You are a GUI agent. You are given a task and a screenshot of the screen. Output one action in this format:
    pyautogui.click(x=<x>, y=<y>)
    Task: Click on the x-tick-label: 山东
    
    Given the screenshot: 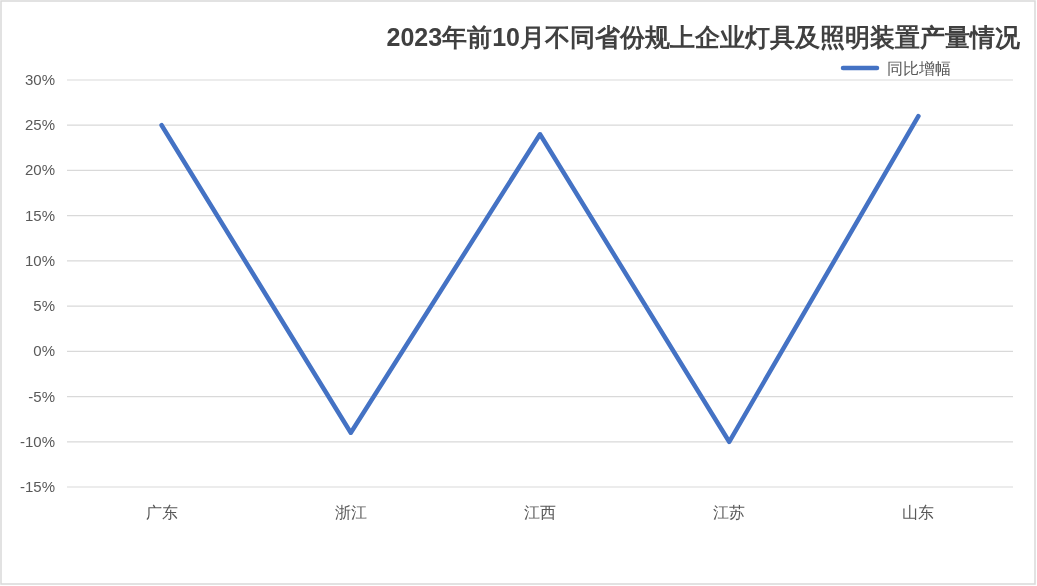 What is the action you would take?
    pyautogui.click(x=918, y=512)
    